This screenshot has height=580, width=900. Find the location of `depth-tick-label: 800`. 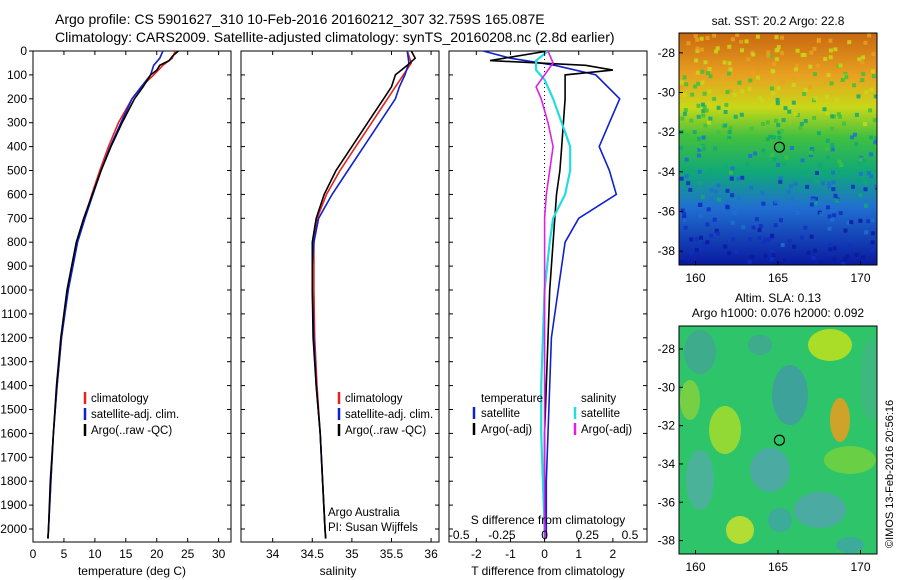

depth-tick-label: 800 is located at coordinates (17, 242).